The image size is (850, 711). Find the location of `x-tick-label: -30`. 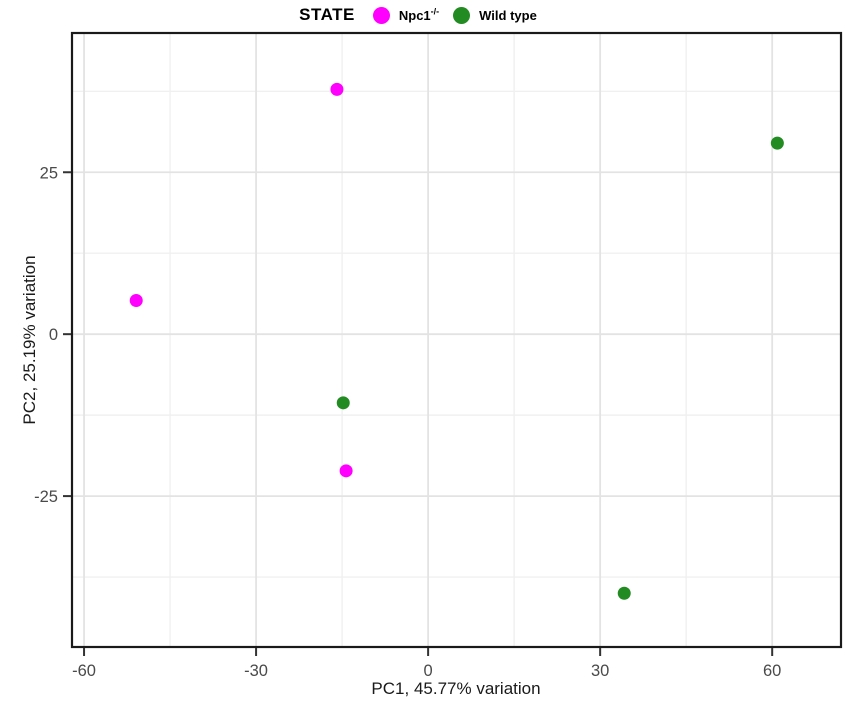

x-tick-label: -30 is located at coordinates (256, 671).